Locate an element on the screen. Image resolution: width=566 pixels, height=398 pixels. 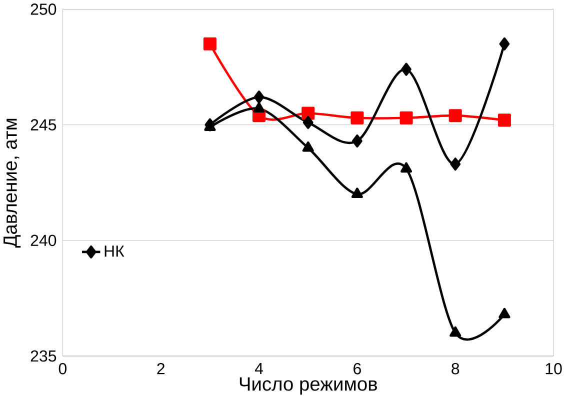
y-axis-title: Давление, атм is located at coordinates (12, 183).